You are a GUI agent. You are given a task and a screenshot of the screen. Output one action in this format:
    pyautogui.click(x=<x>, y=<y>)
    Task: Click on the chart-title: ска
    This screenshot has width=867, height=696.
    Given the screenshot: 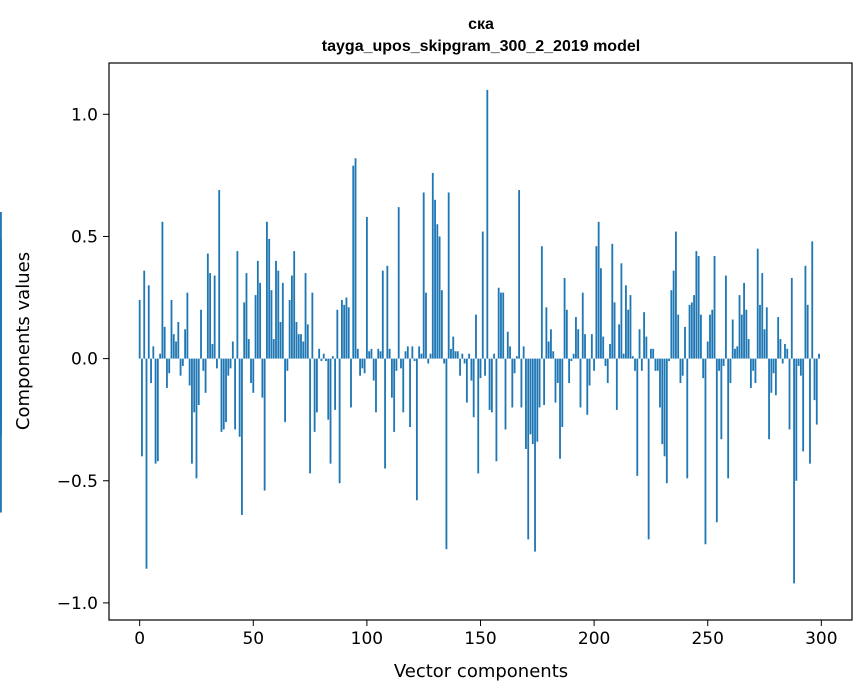 What is the action you would take?
    pyautogui.click(x=481, y=24)
    